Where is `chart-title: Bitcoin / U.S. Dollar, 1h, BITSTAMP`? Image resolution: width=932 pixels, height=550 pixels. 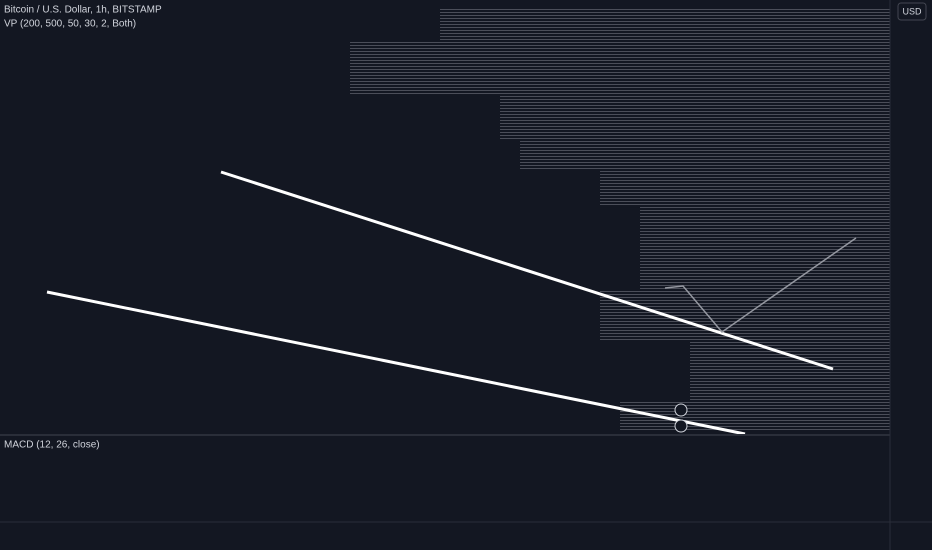
chart-title: Bitcoin / U.S. Dollar, 1h, BITSTAMP is located at coordinates (83, 10).